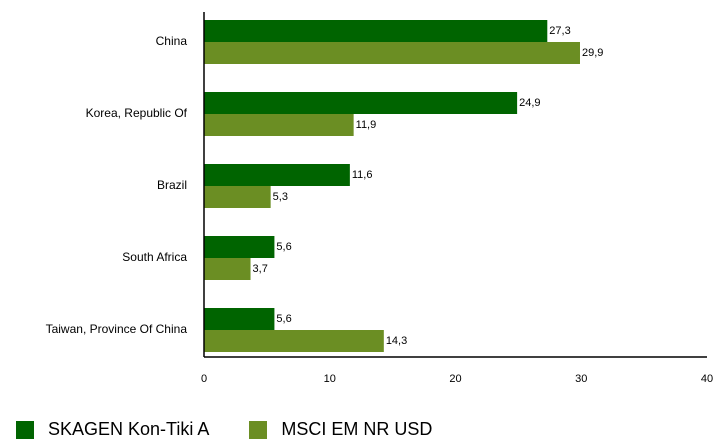 This screenshot has width=715, height=443. Describe the element at coordinates (592, 53) in the screenshot. I see `data-label: 29,9` at that location.